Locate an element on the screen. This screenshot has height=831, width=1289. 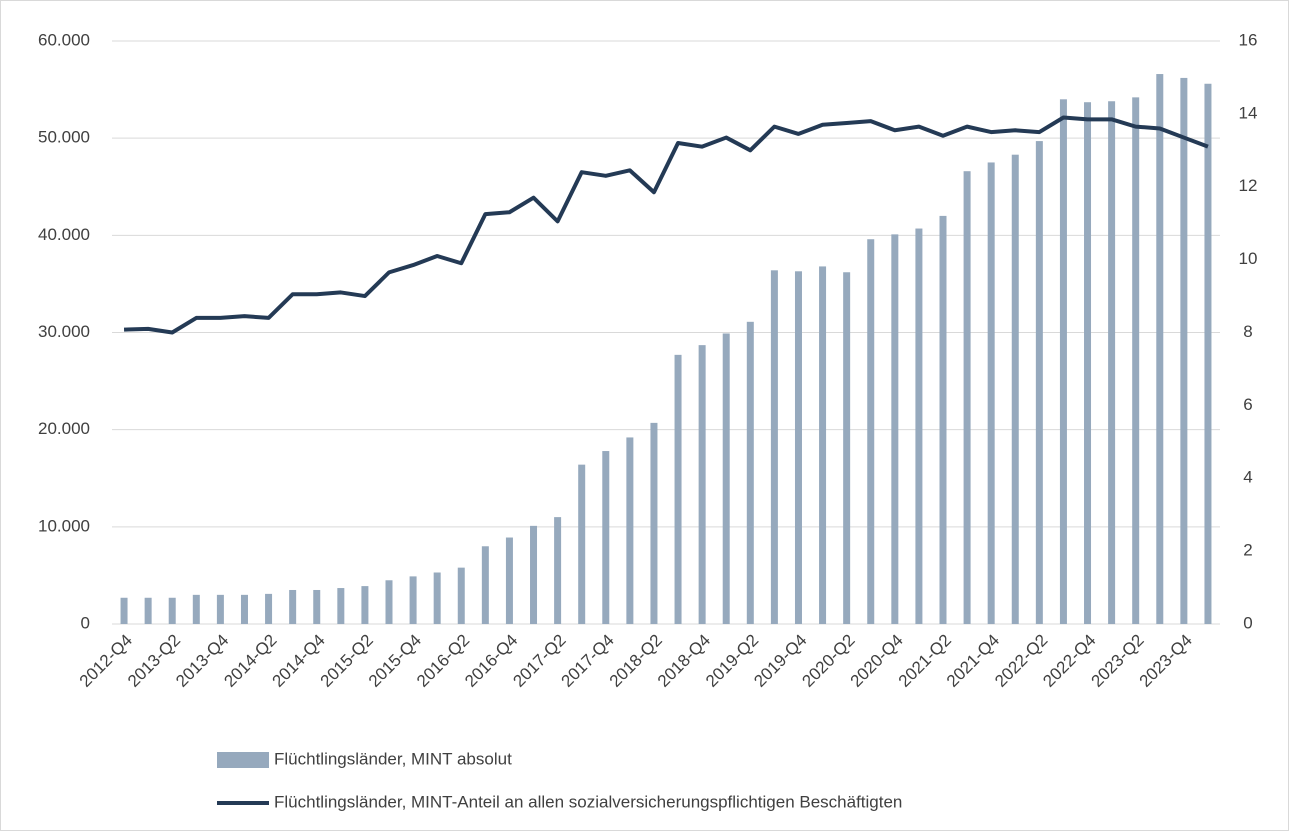
y2-tick-label: 14 is located at coordinates (1248, 112).